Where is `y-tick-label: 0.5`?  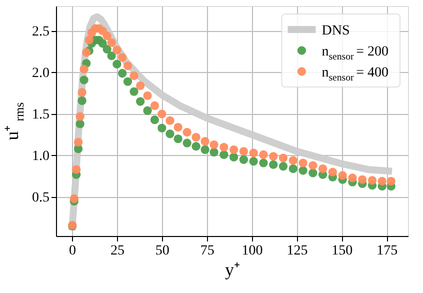
y-tick-label: 0.5 is located at coordinates (41, 198).